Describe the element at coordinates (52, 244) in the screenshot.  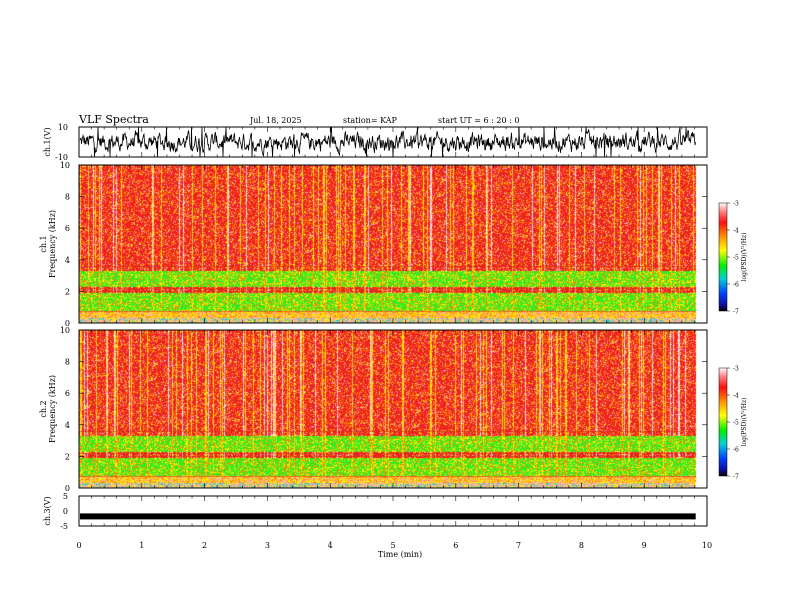
I see `ch1-spectrogram-ylabel-line2: Frequency (kHz)` at that location.